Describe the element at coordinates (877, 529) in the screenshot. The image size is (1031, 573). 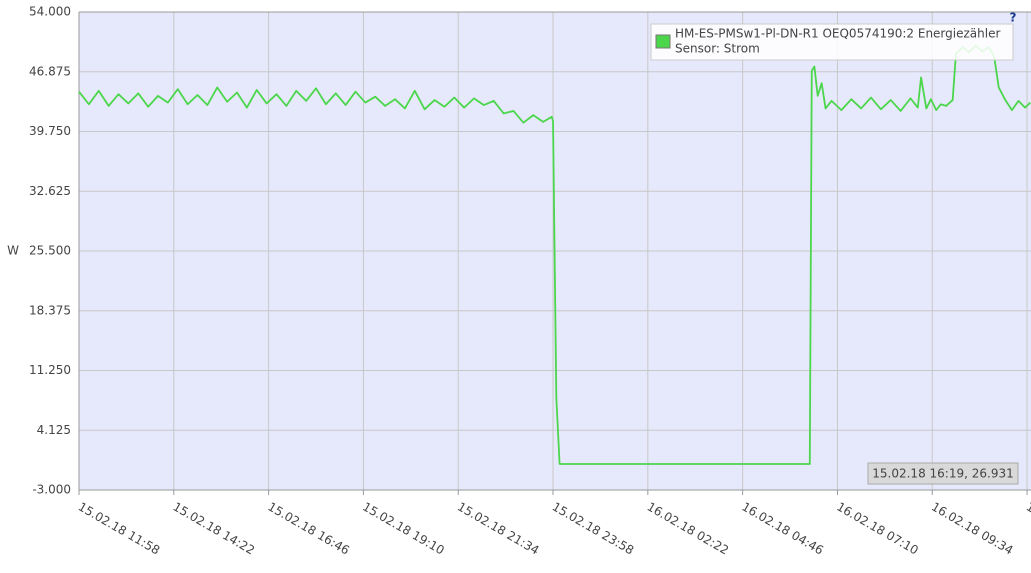
I see `x-tick-label: 16.02.18 07:10` at that location.